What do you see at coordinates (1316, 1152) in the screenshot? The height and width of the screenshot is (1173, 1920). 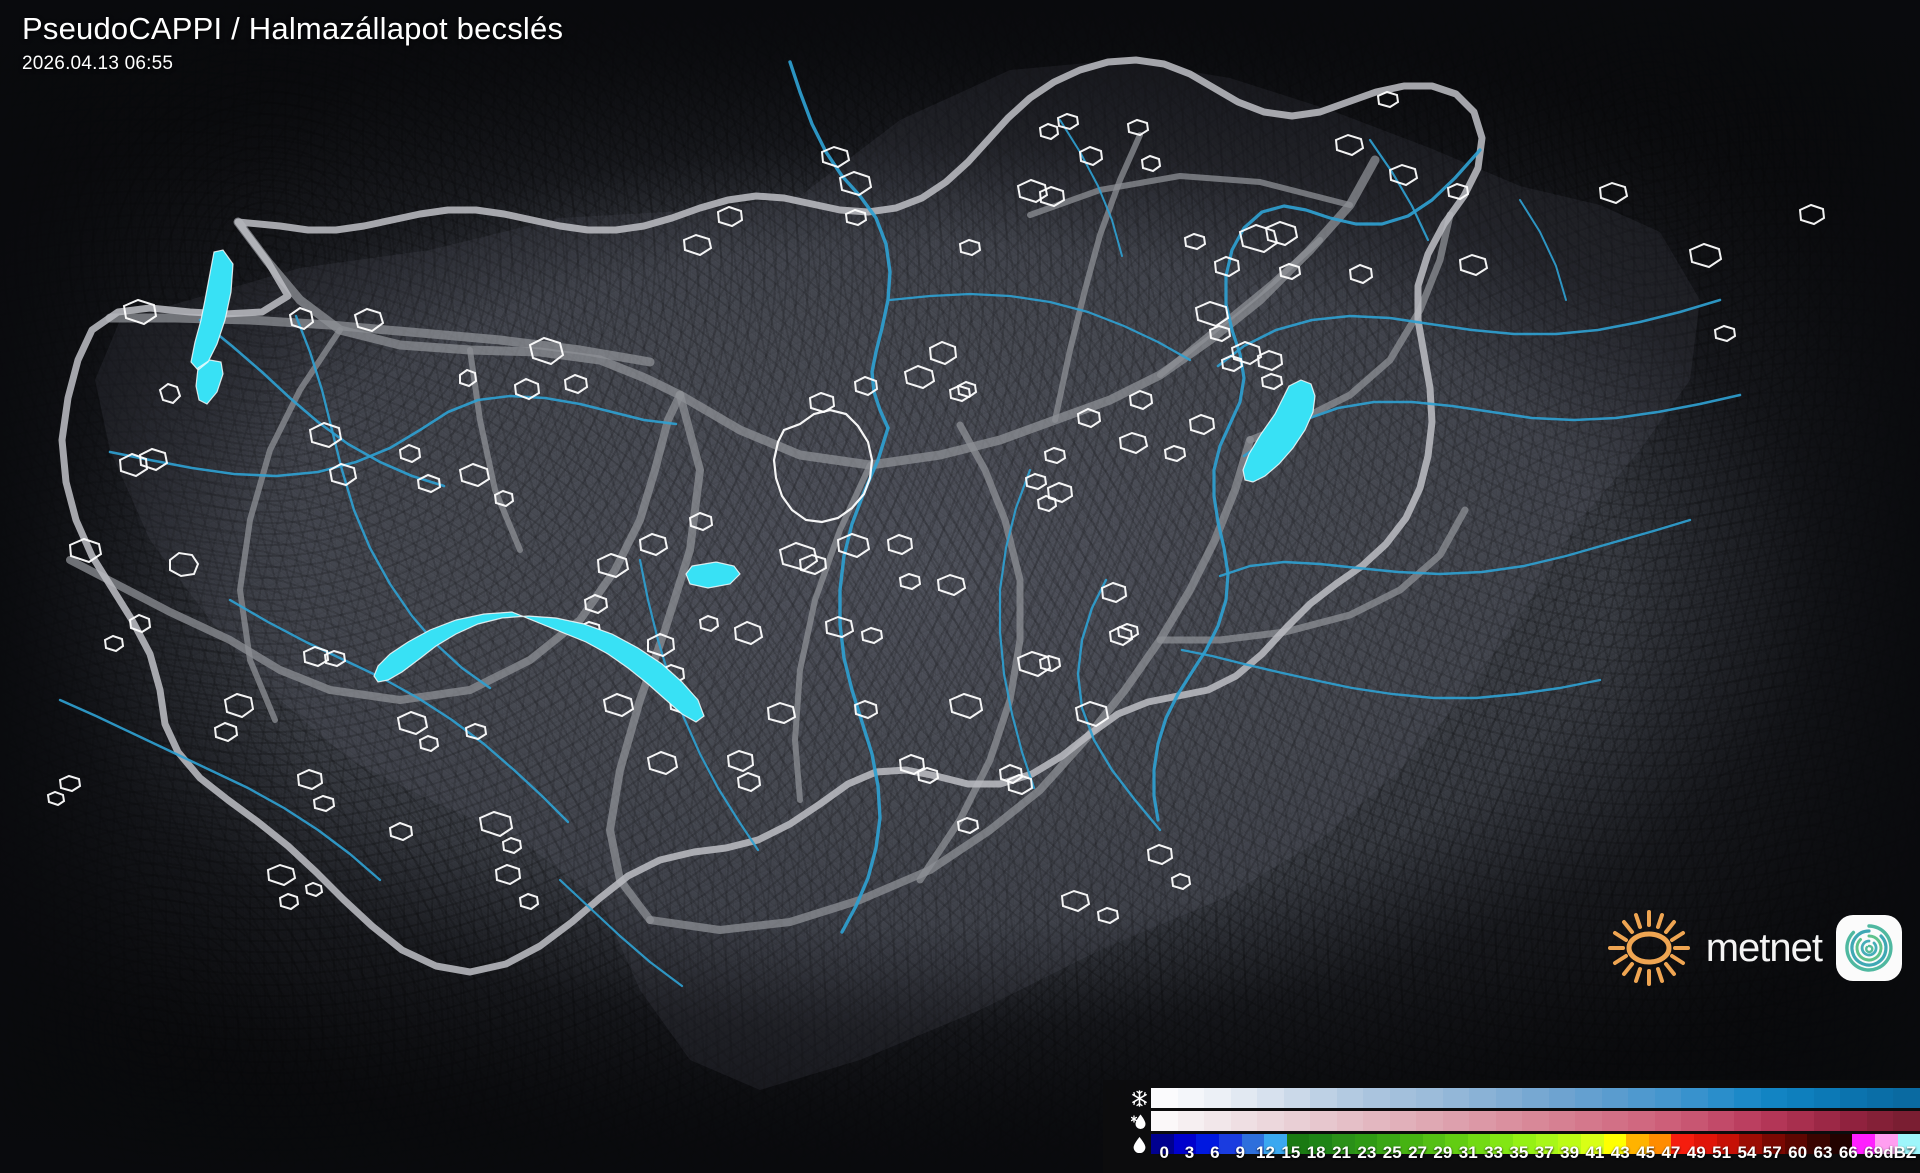 I see `dbz-tick: 18` at bounding box center [1316, 1152].